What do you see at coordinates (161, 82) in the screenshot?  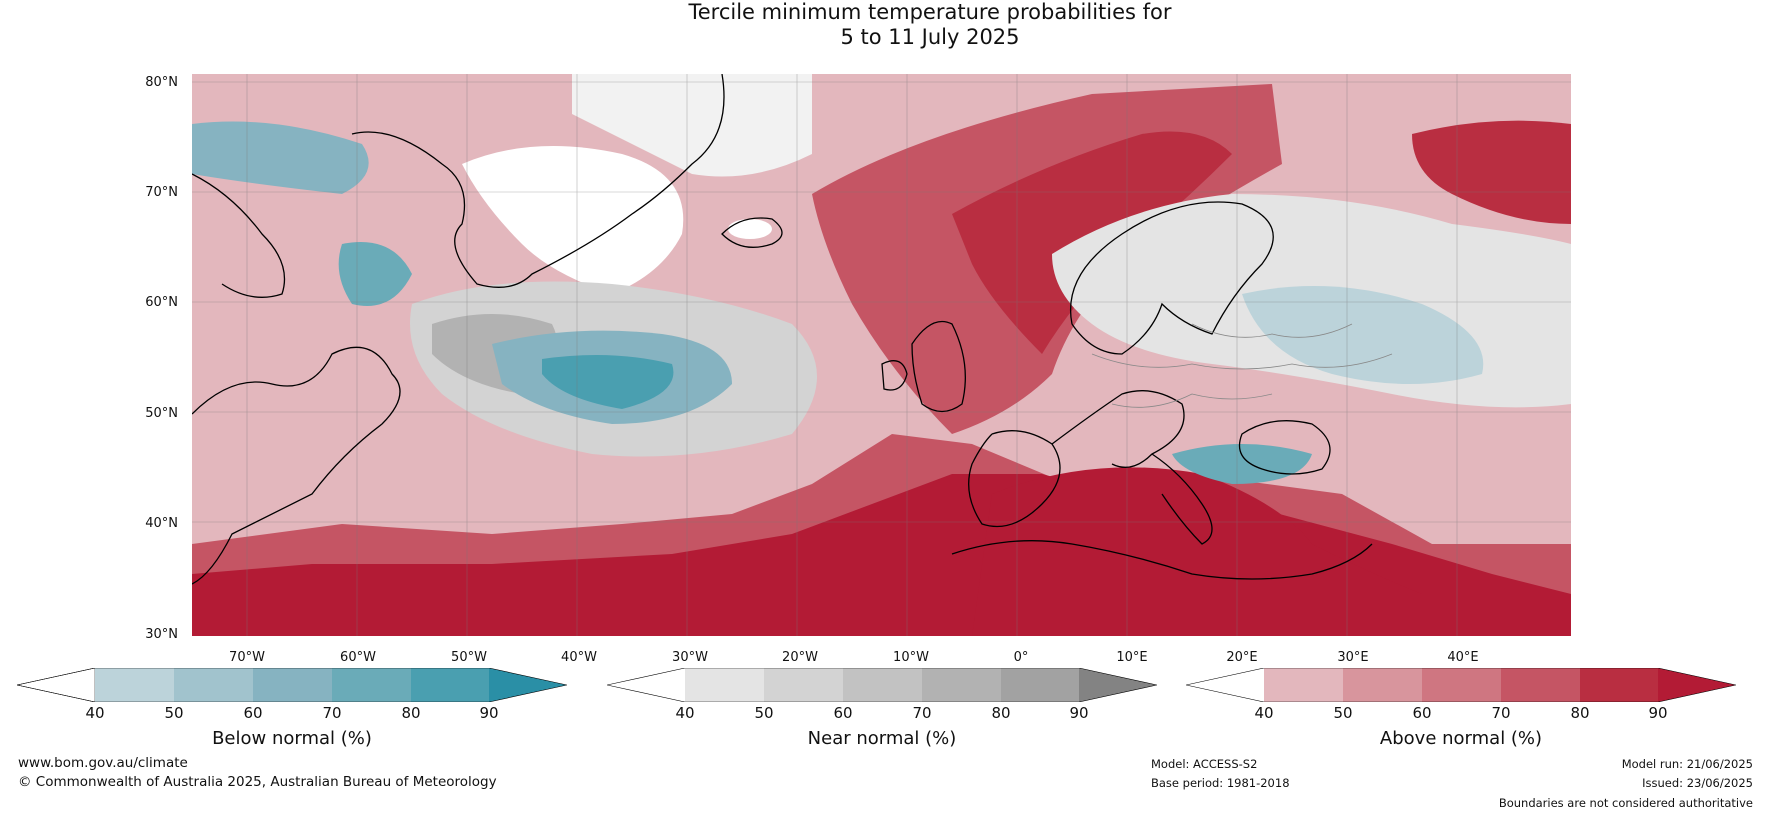 I see `lat-label: 80°N` at bounding box center [161, 82].